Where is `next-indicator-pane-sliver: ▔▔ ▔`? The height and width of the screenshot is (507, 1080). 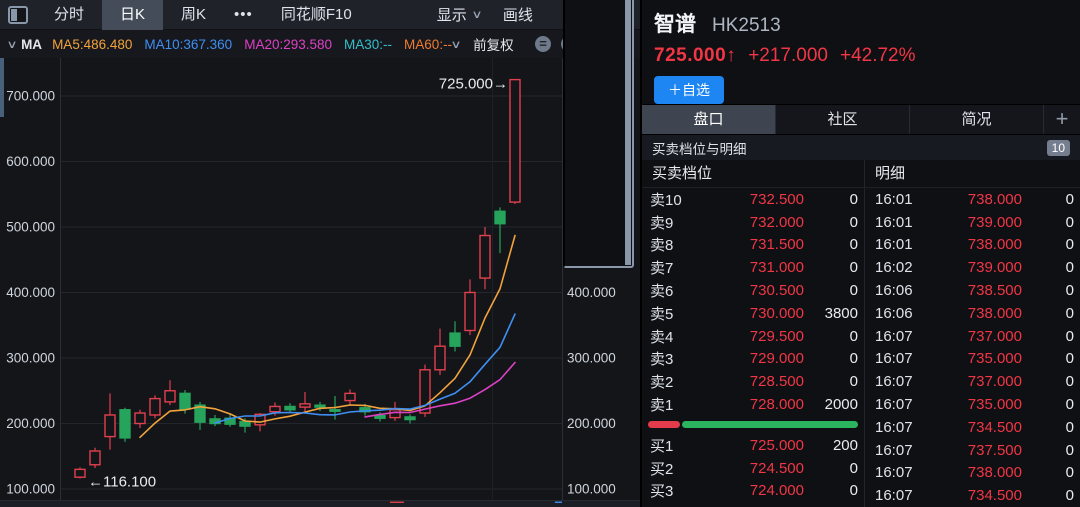
next-indicator-pane-sliver: ▔▔ ▔ is located at coordinates (320, 503).